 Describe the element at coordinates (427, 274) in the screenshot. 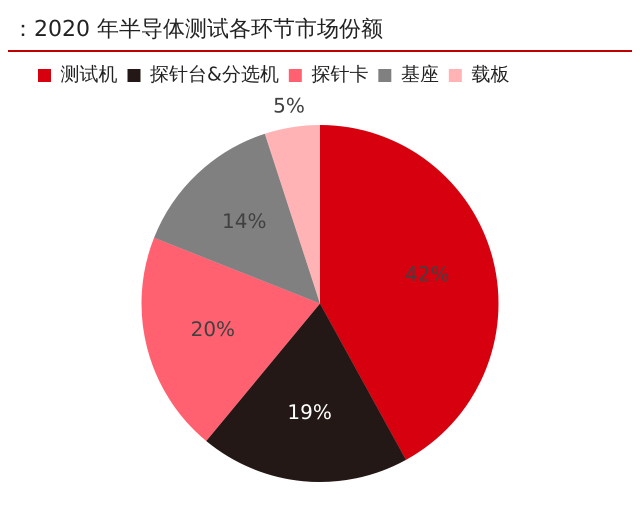

I see `data-label: 42%` at that location.